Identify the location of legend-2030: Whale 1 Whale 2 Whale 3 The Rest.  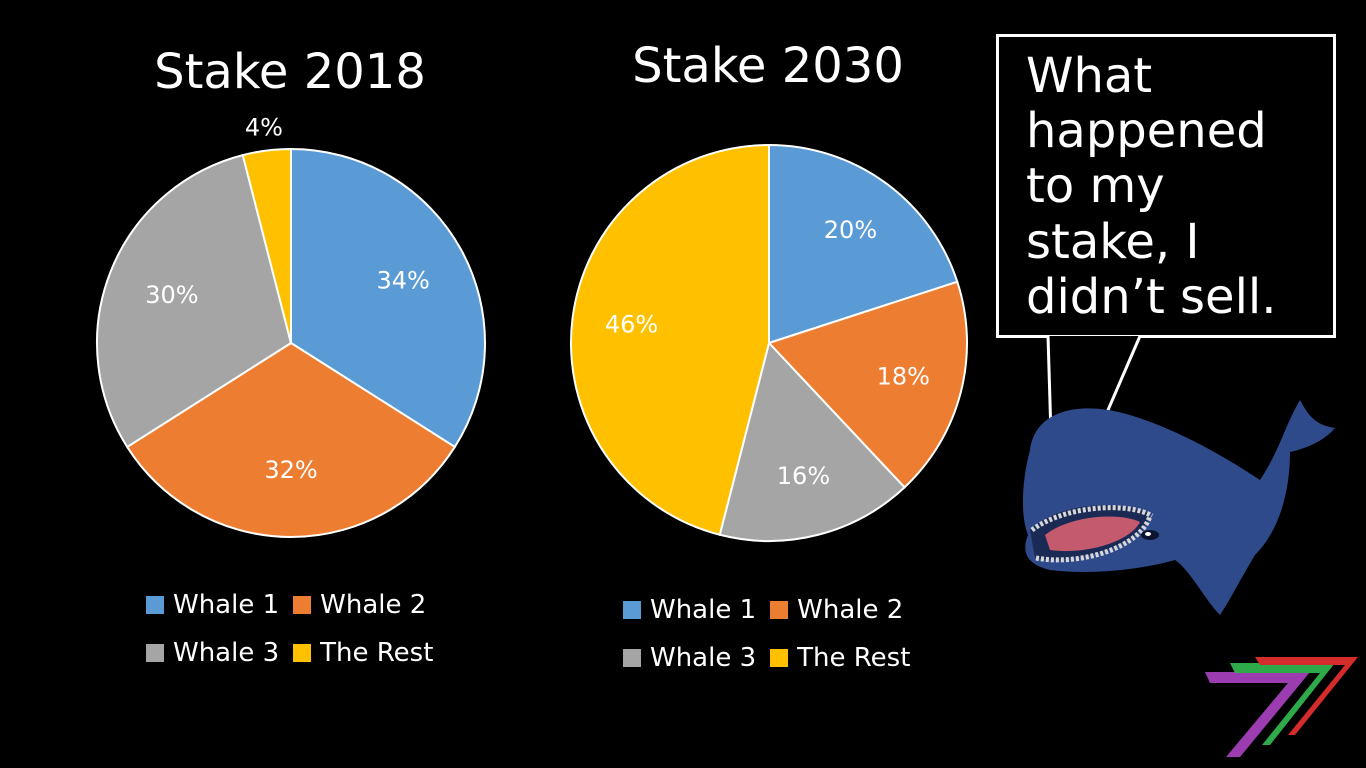
(766, 634).